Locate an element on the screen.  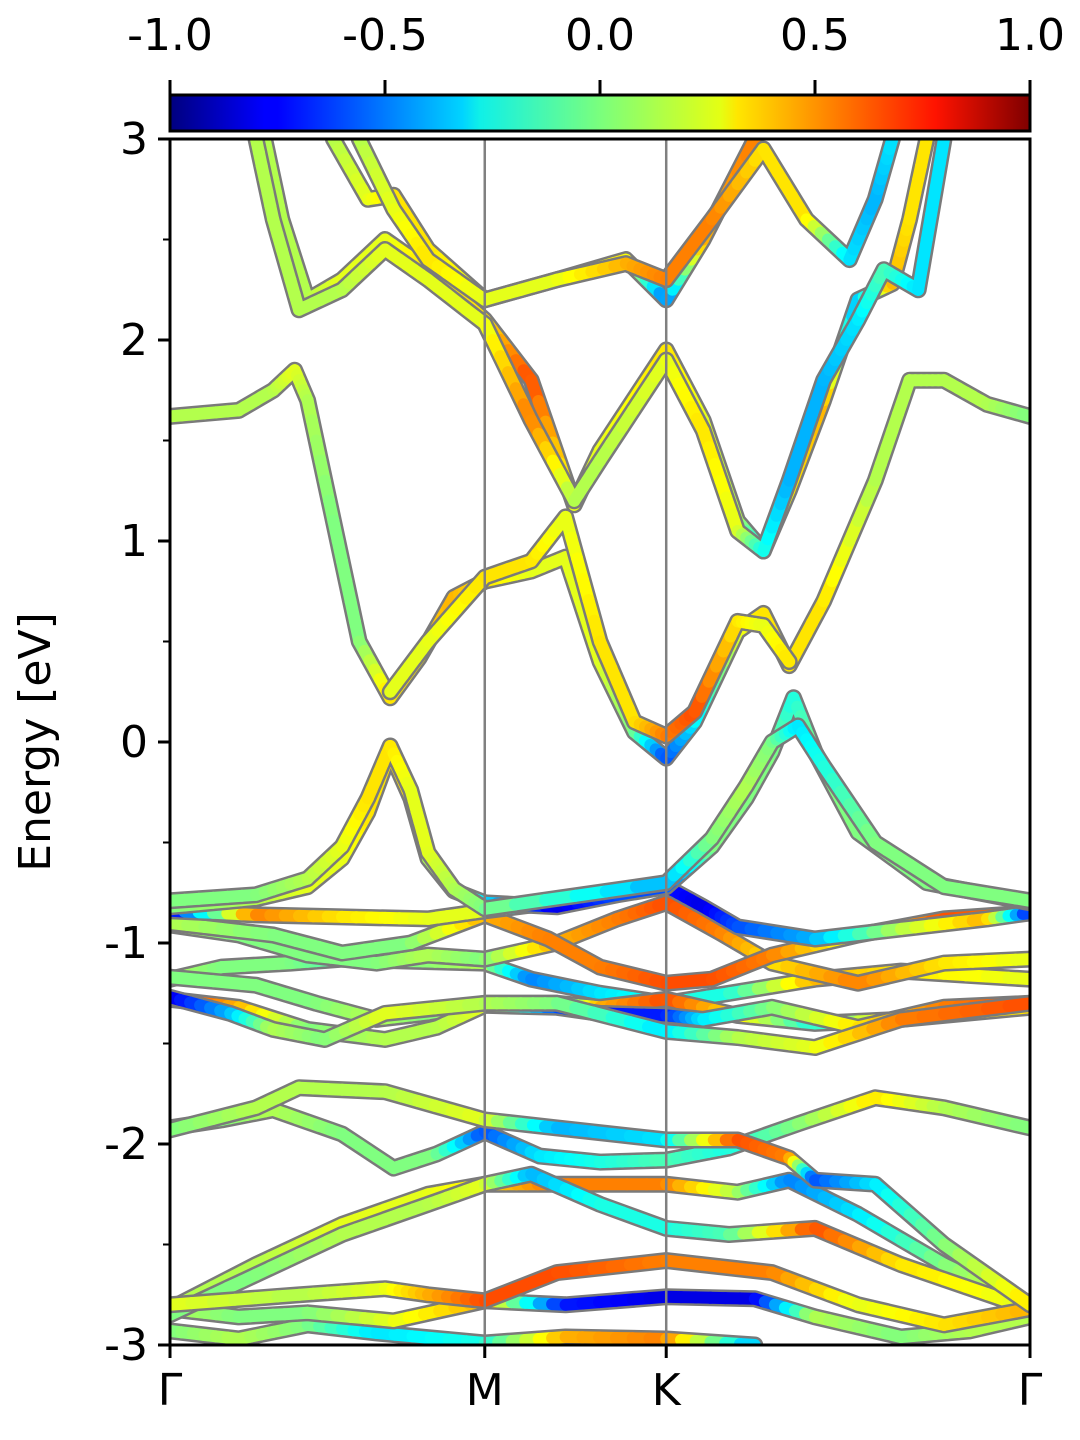
y-tick-label: 2 is located at coordinates (134, 340).